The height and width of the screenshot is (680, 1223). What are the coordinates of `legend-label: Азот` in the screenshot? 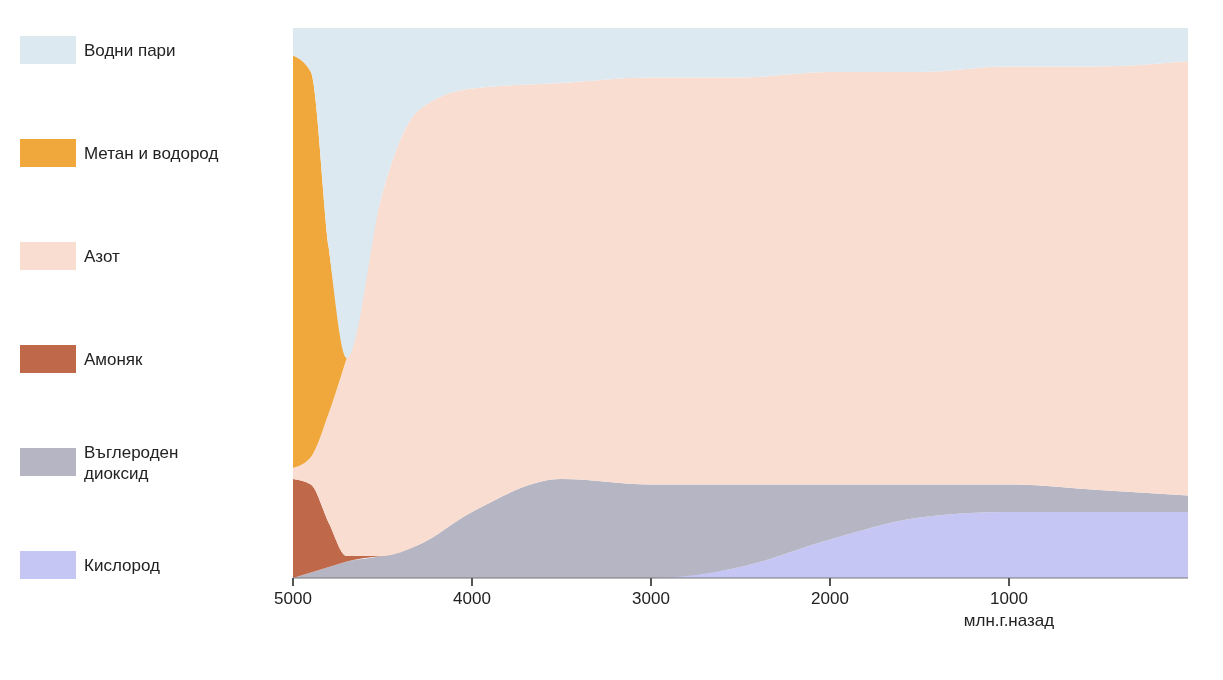 It's located at (102, 256).